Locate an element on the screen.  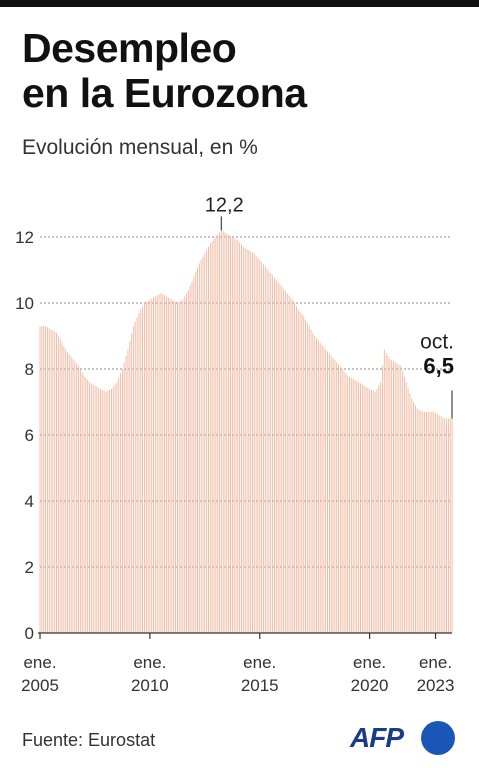
top-rule is located at coordinates (239, 3).